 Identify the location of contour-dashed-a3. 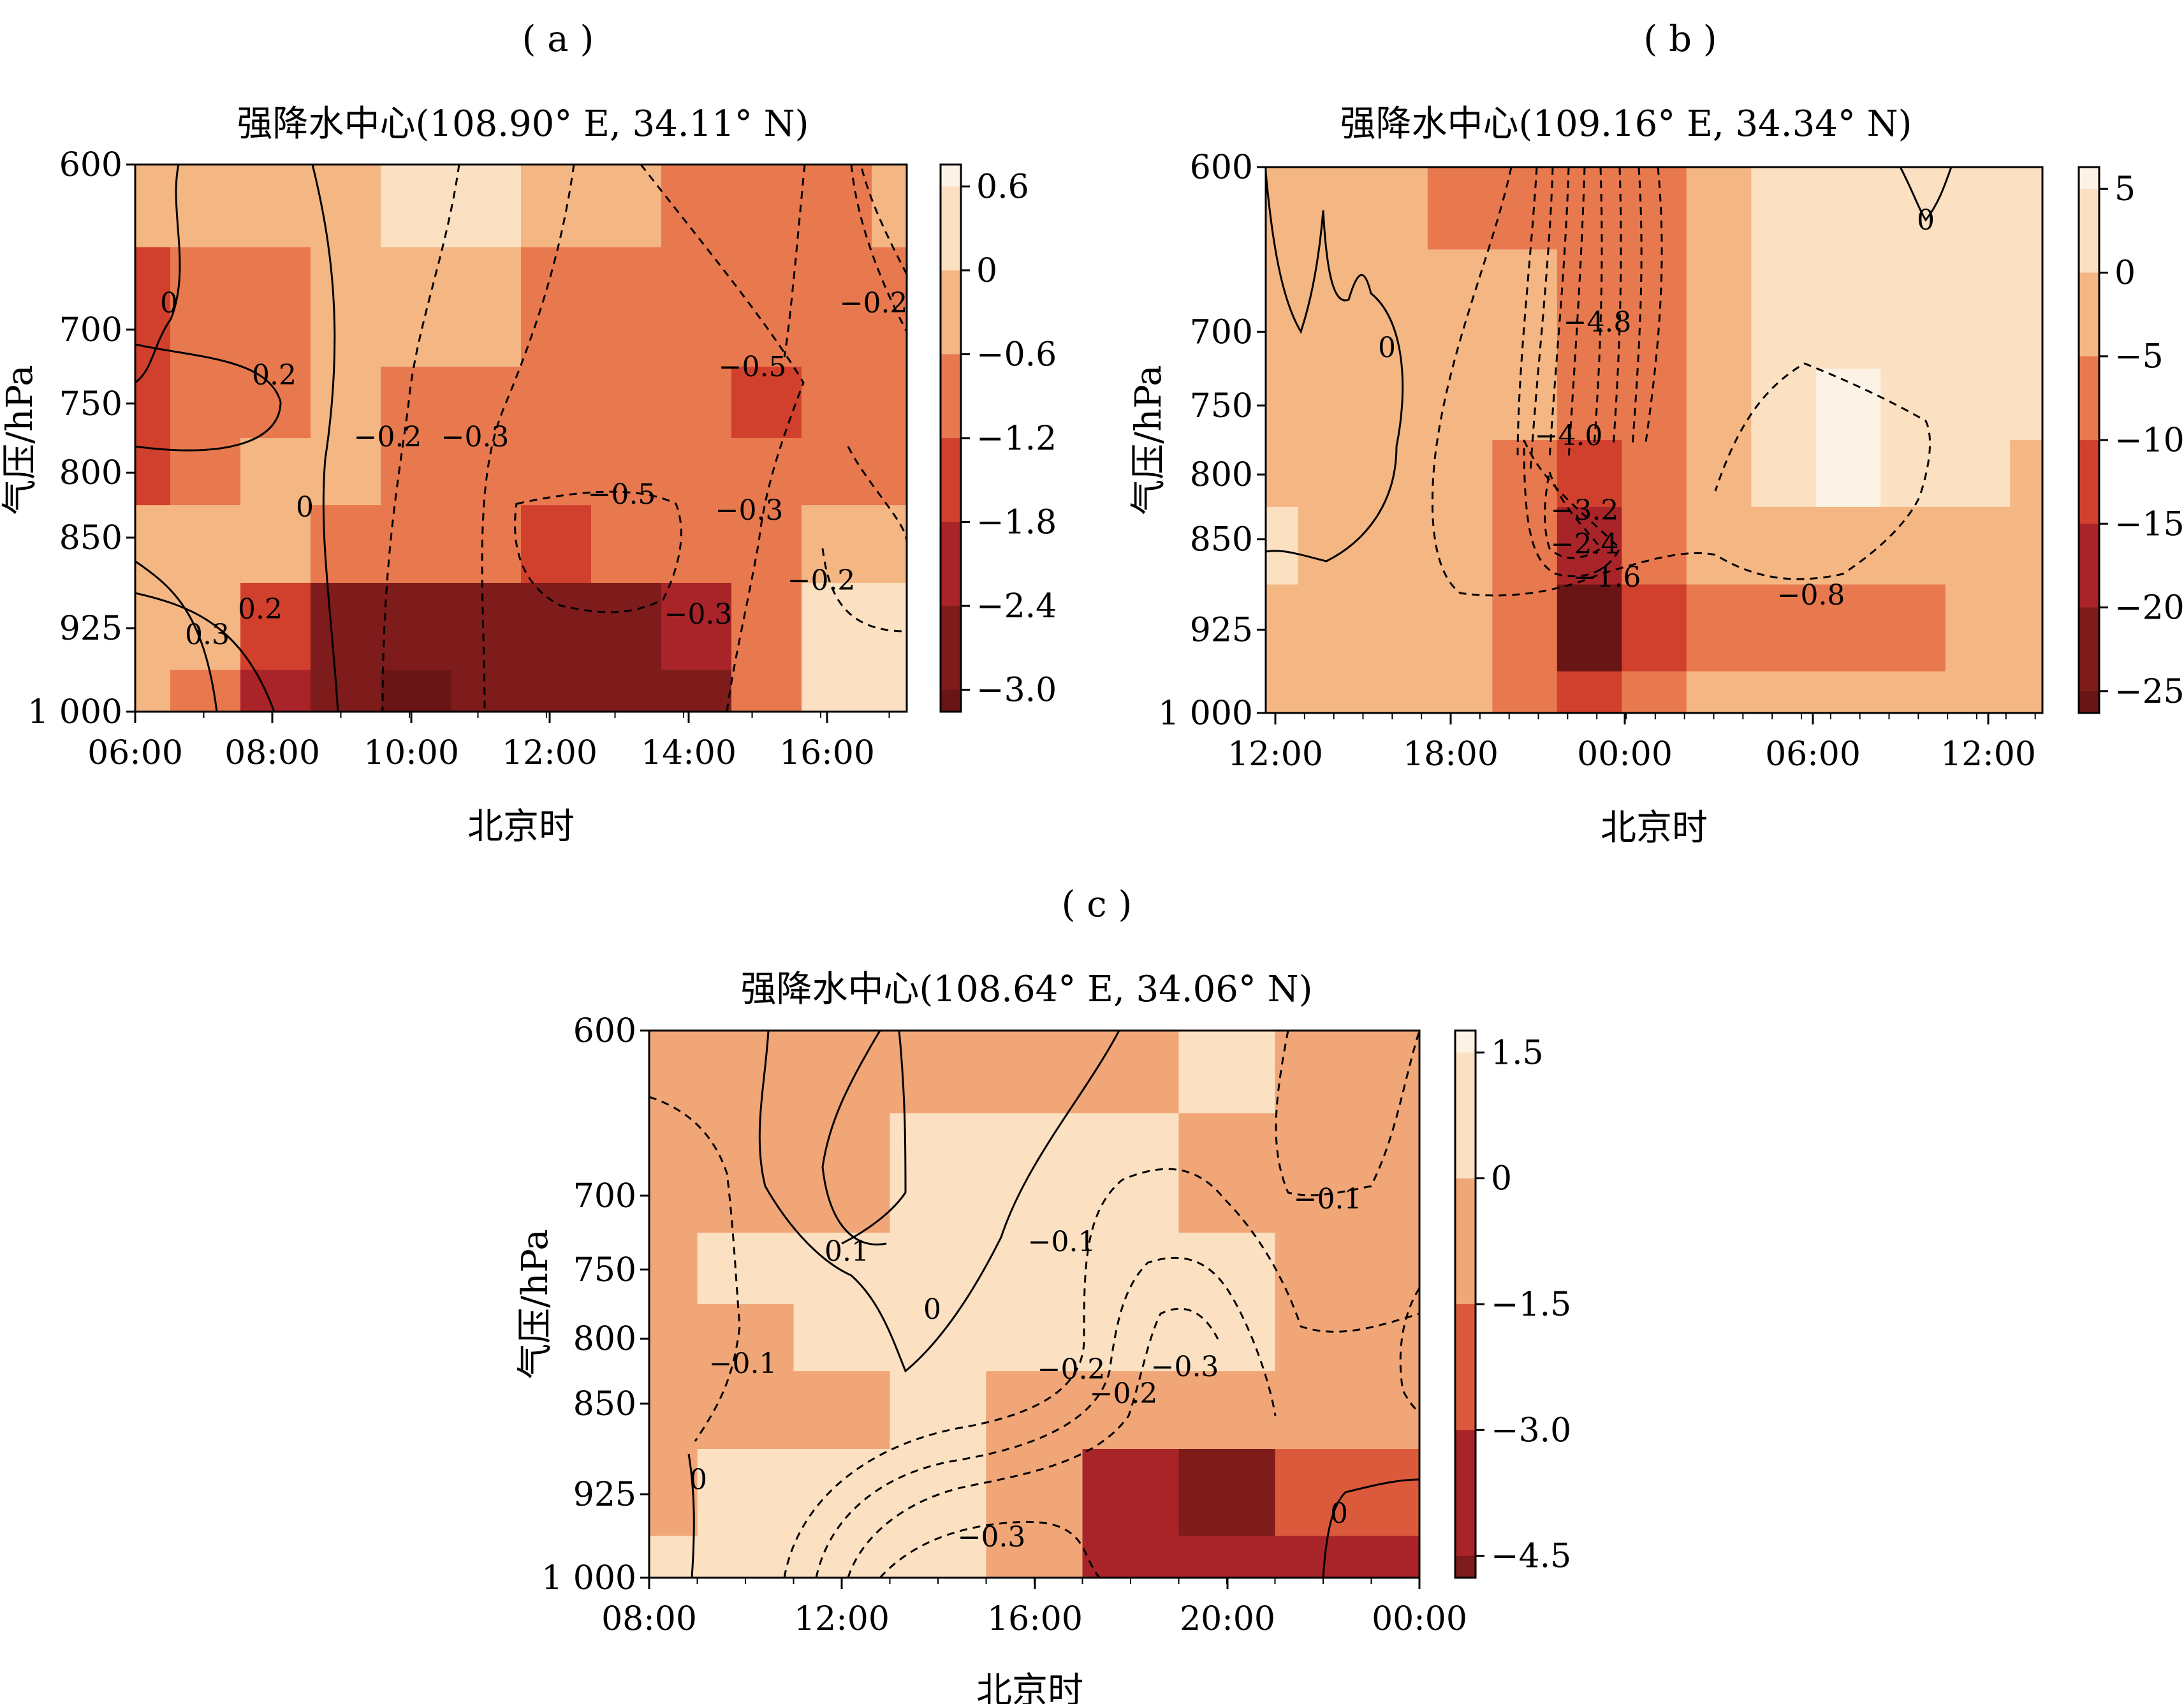
(723, 438).